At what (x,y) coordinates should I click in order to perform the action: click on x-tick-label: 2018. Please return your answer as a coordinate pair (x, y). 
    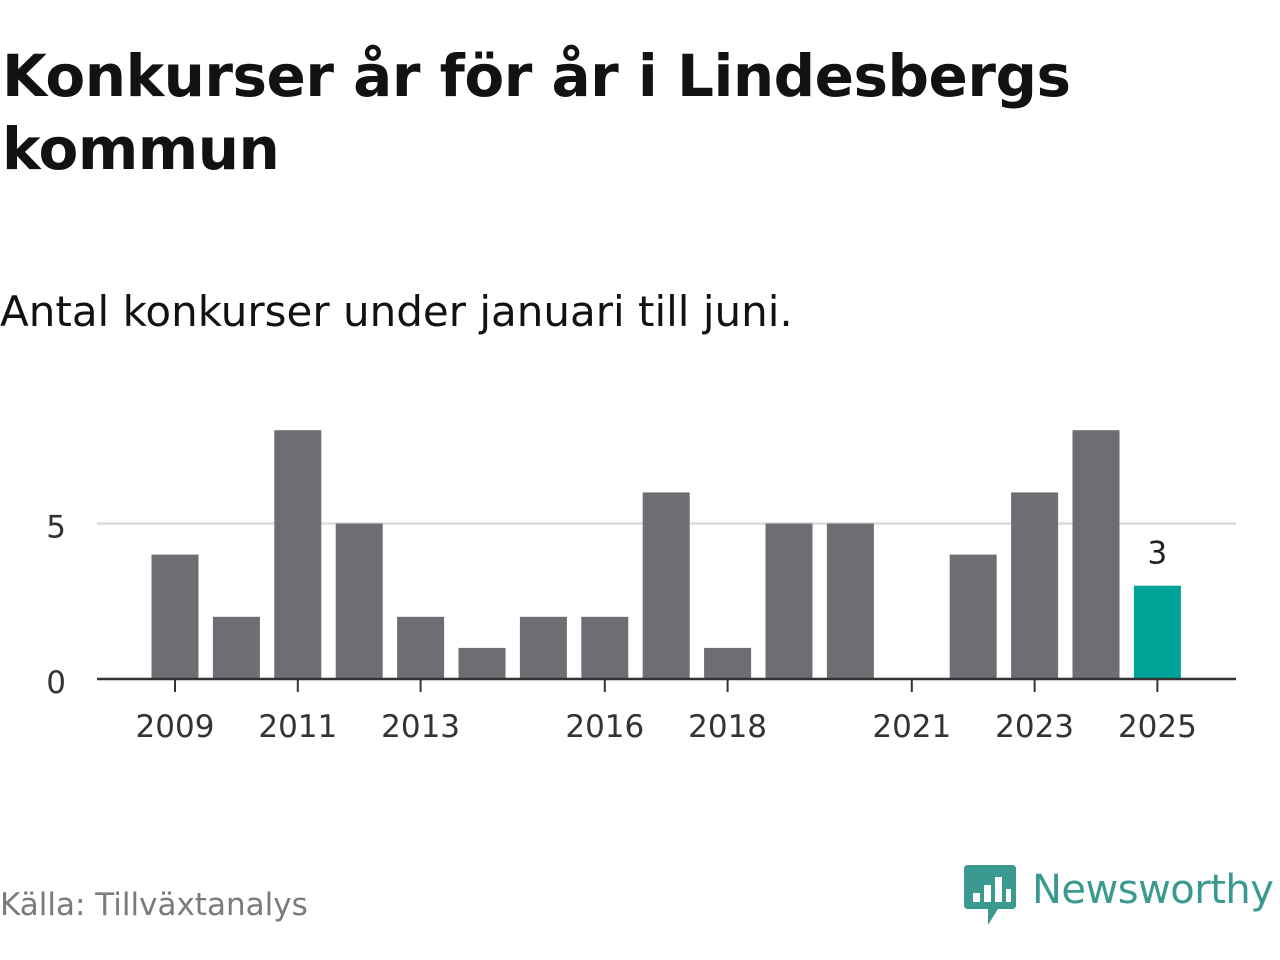
    Looking at the image, I should click on (727, 727).